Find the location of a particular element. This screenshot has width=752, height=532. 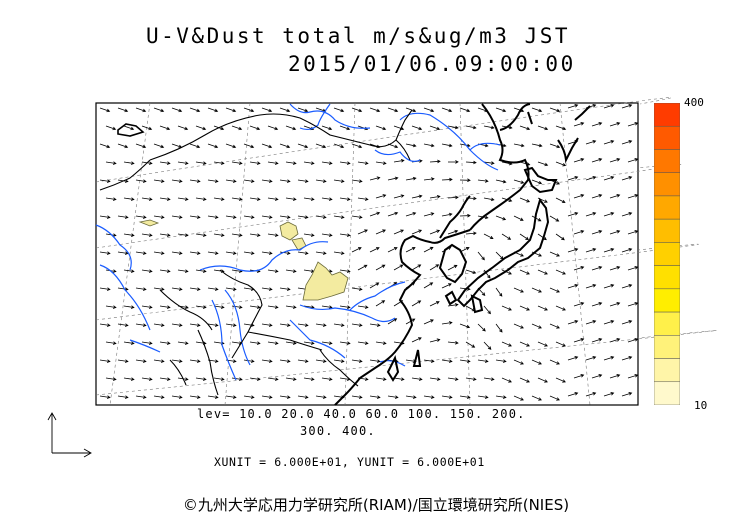

colorbar is located at coordinates (667, 254).